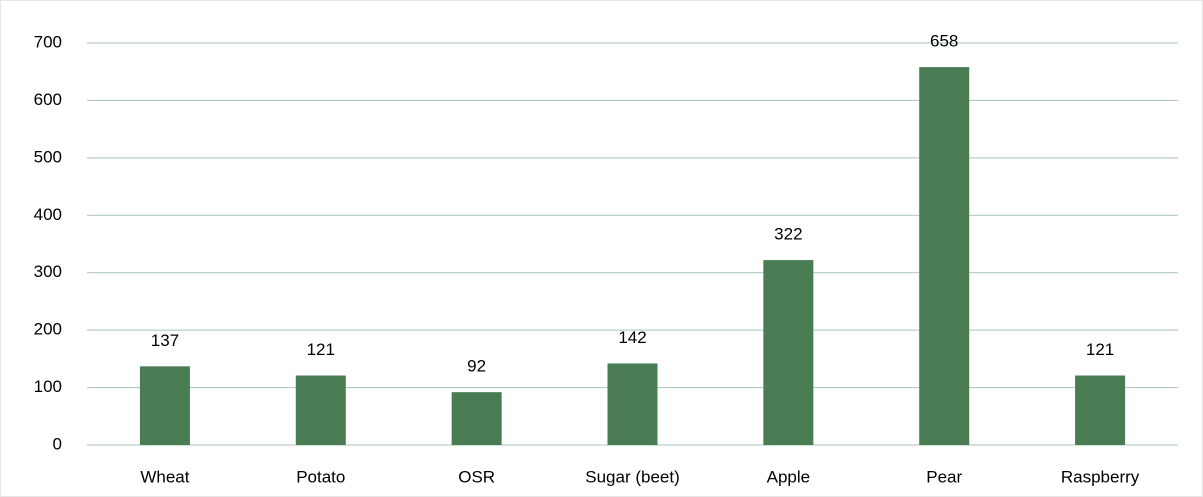  What do you see at coordinates (48, 271) in the screenshot?
I see `y-tick-label: 300` at bounding box center [48, 271].